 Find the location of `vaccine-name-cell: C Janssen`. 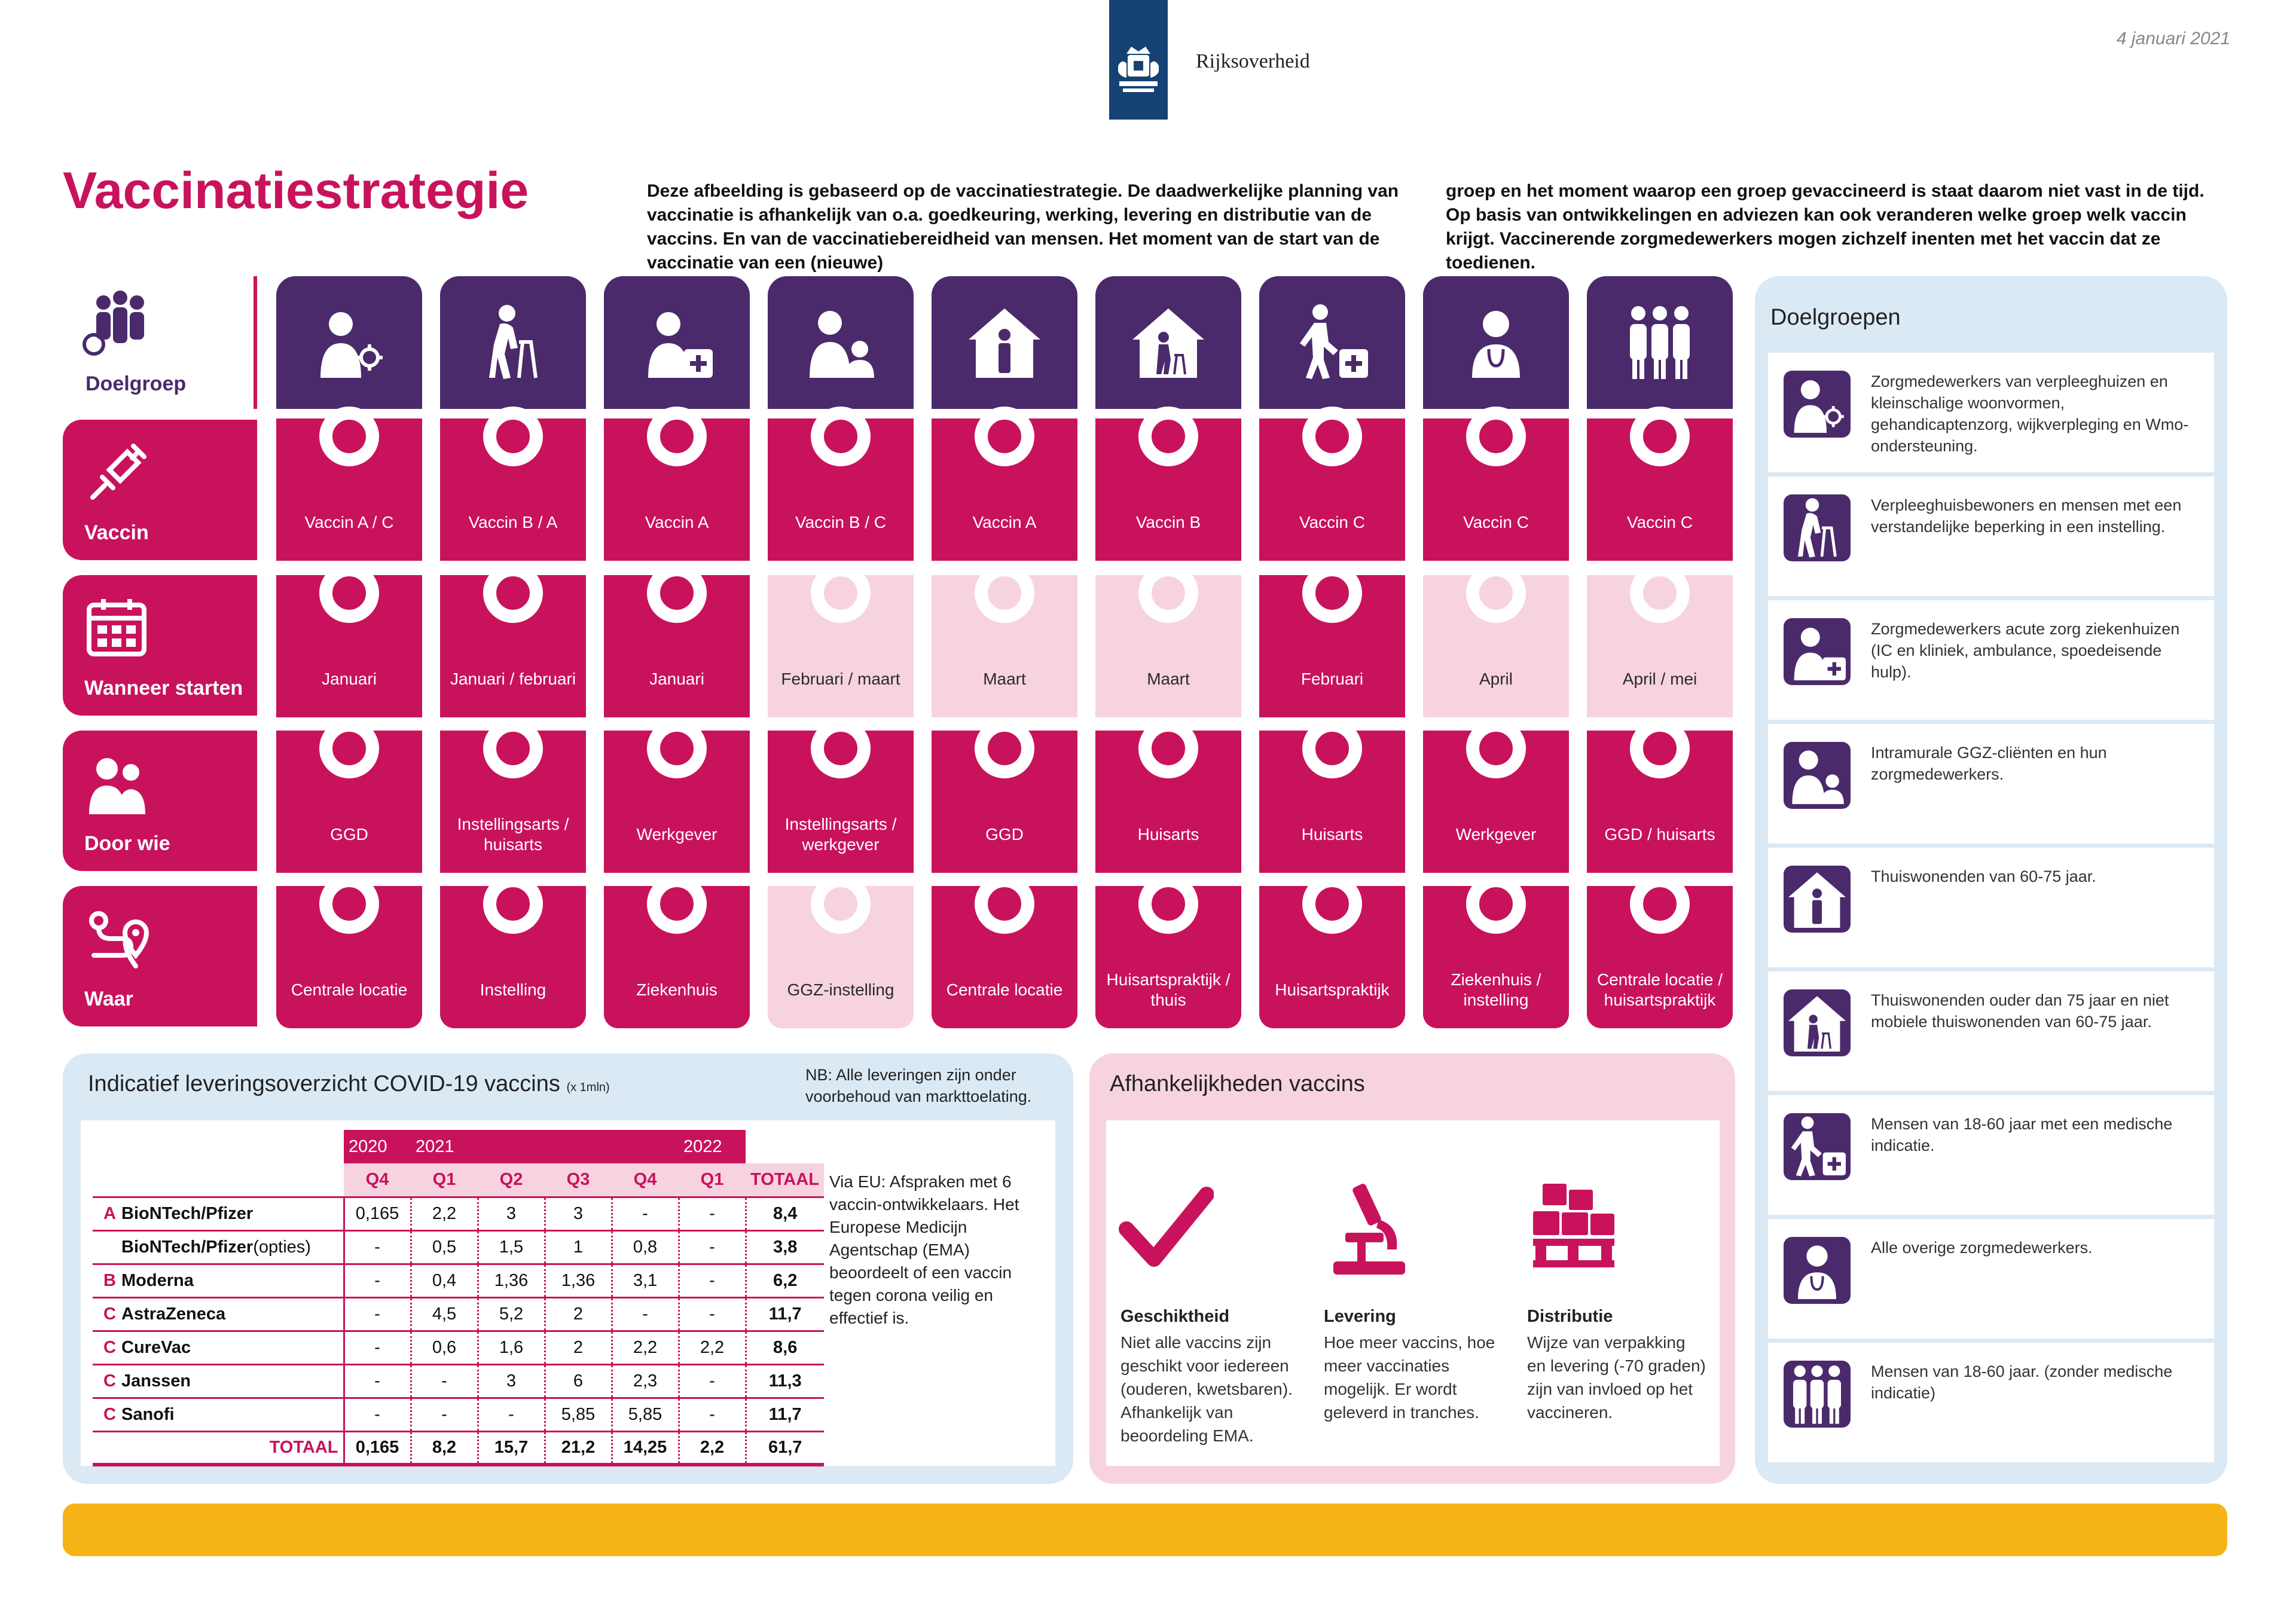

vaccine-name-cell: C Janssen is located at coordinates (218, 1381).